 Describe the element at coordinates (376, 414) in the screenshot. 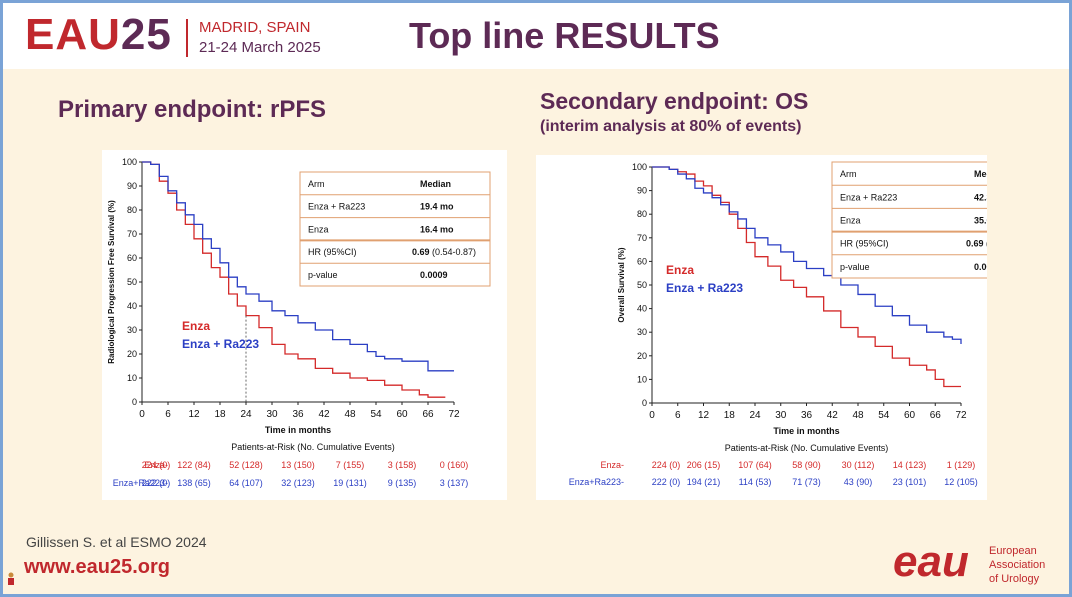

I see `x-tick-label: 54` at that location.